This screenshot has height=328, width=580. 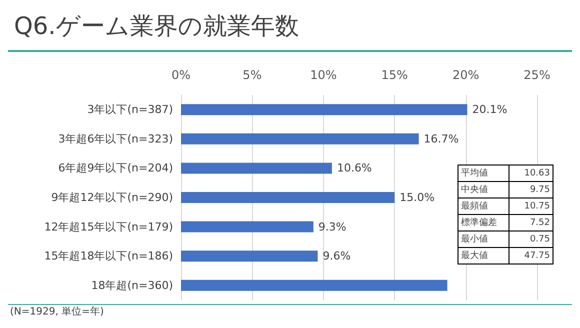 What do you see at coordinates (181, 75) in the screenshot?
I see `x-tick-label: 0%` at bounding box center [181, 75].